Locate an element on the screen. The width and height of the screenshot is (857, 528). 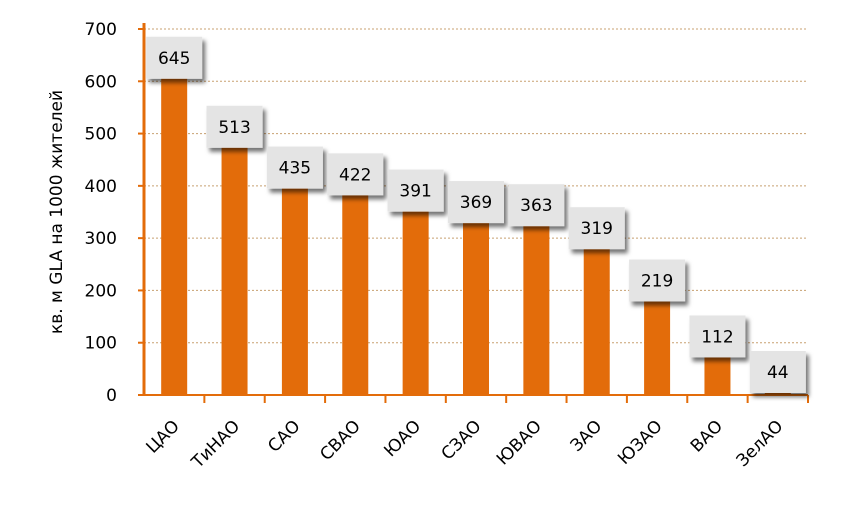
data-label-value: 391 is located at coordinates (415, 192).